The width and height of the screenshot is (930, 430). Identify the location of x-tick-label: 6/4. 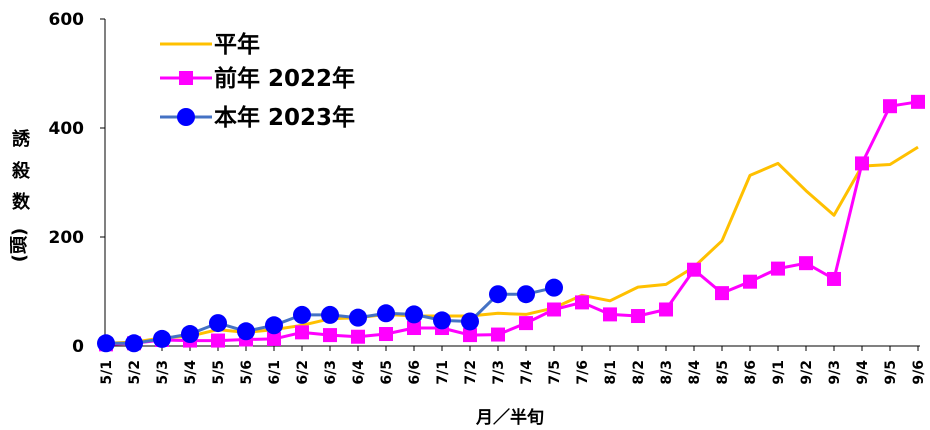
(359, 372).